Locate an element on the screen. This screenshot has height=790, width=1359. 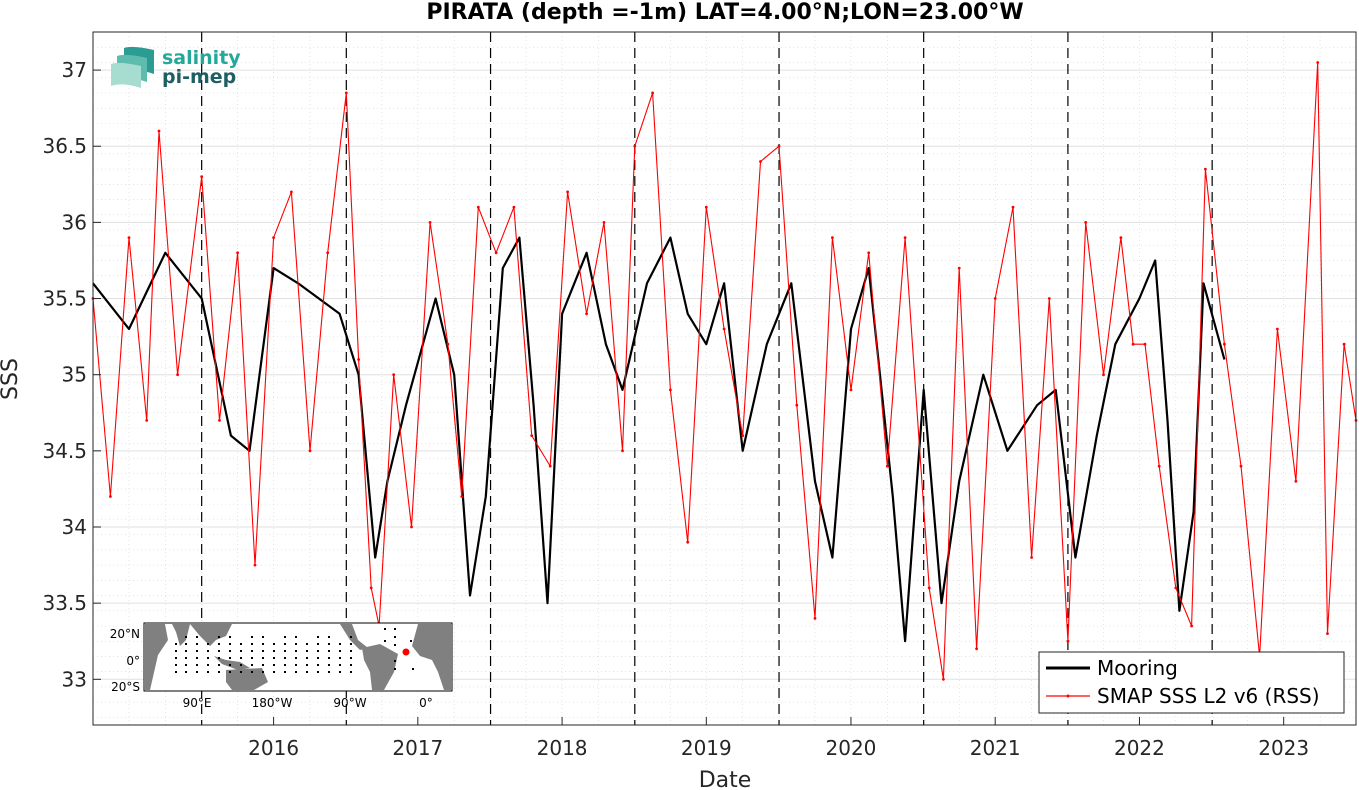
y-axis-label: SSS is located at coordinates (11, 379).